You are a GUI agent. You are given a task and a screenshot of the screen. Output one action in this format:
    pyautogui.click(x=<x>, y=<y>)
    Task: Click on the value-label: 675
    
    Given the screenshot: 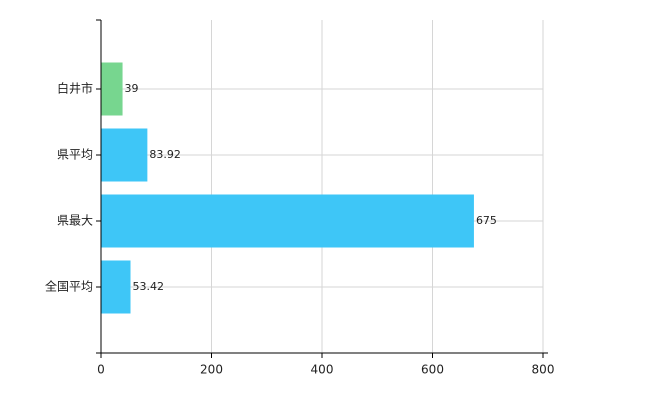 What is the action you would take?
    pyautogui.click(x=486, y=220)
    